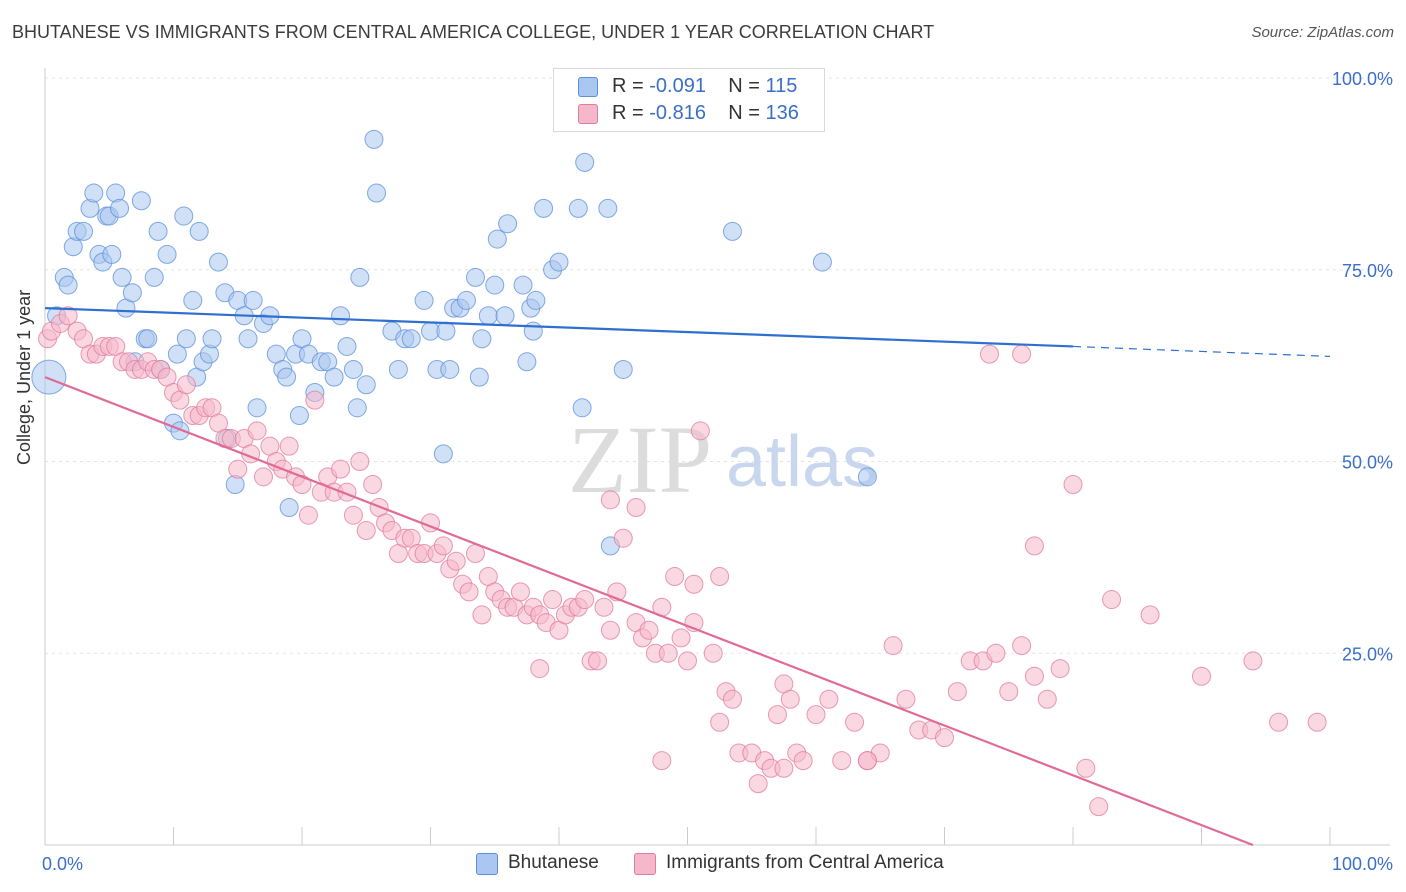 The width and height of the screenshot is (1406, 892). What do you see at coordinates (640, 459) in the screenshot?
I see `watermark-zip: ZIP` at bounding box center [640, 459].